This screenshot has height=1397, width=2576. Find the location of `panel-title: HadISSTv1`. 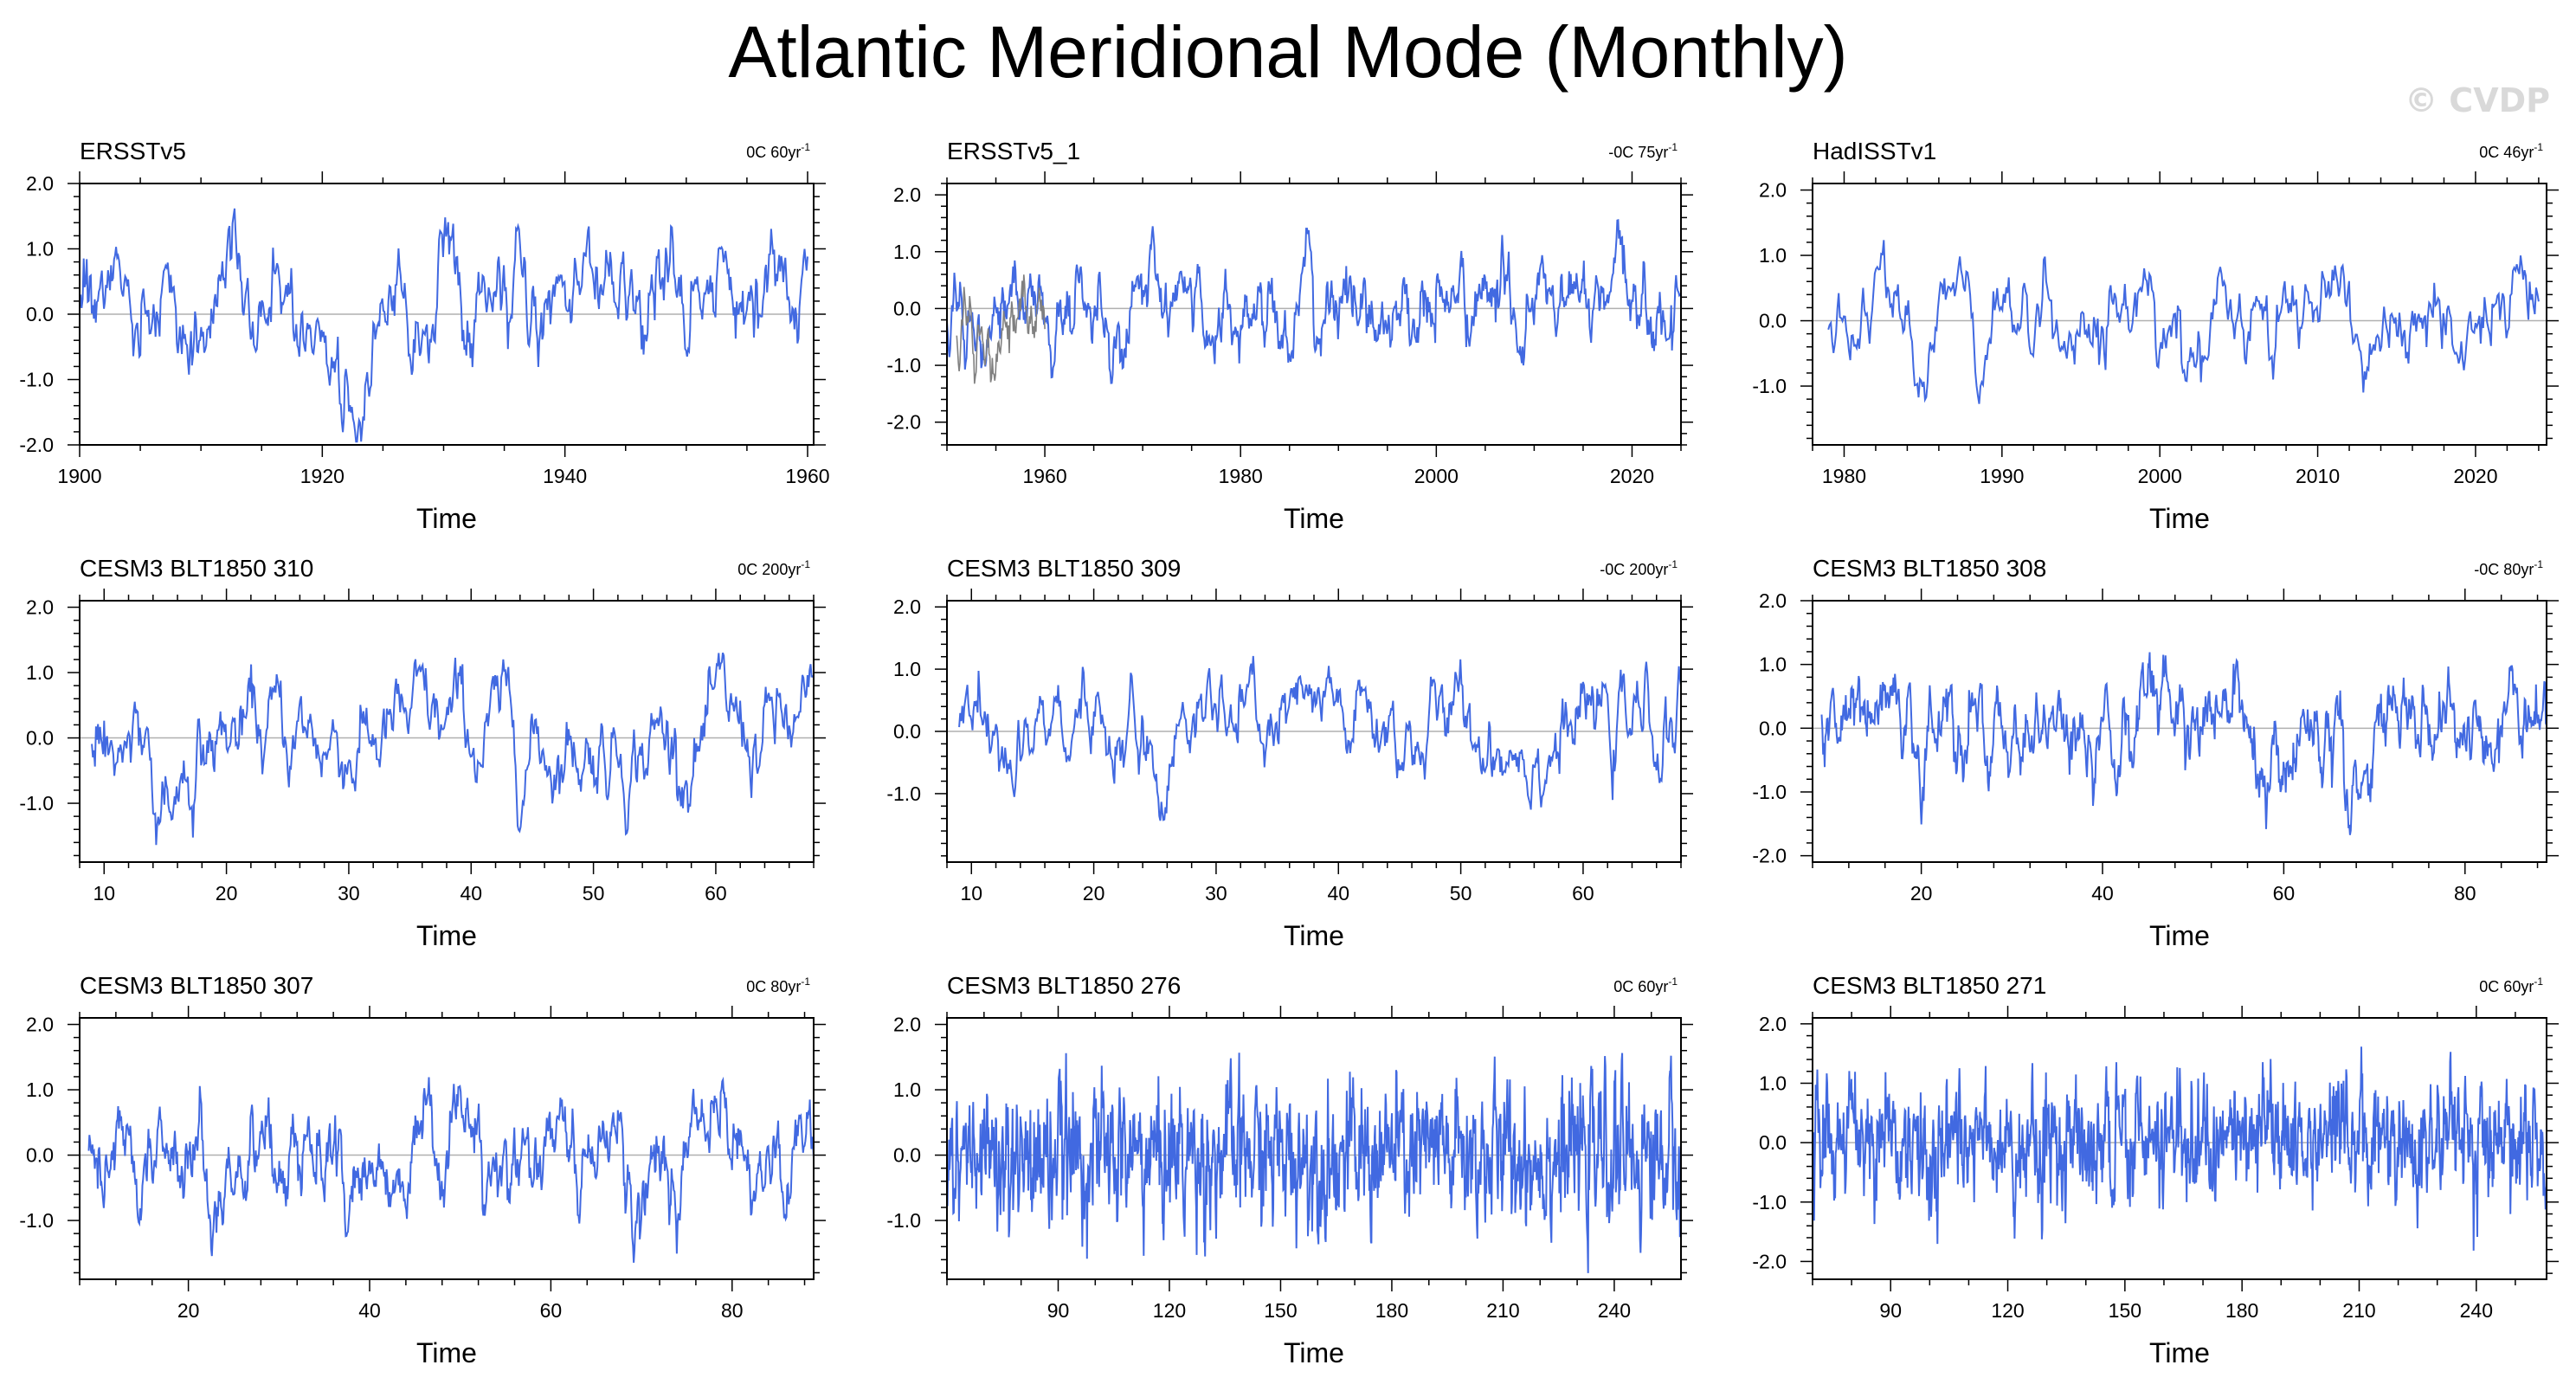

panel-title: HadISSTv1 is located at coordinates (1874, 151).